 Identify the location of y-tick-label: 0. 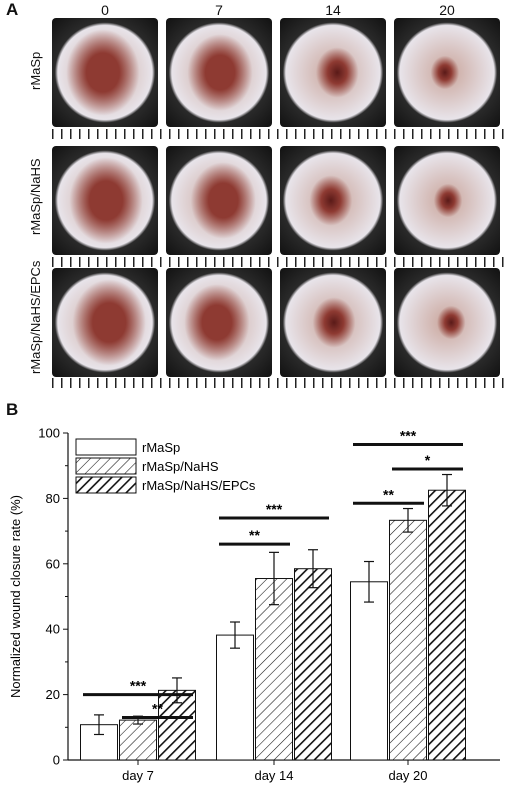
(56, 760).